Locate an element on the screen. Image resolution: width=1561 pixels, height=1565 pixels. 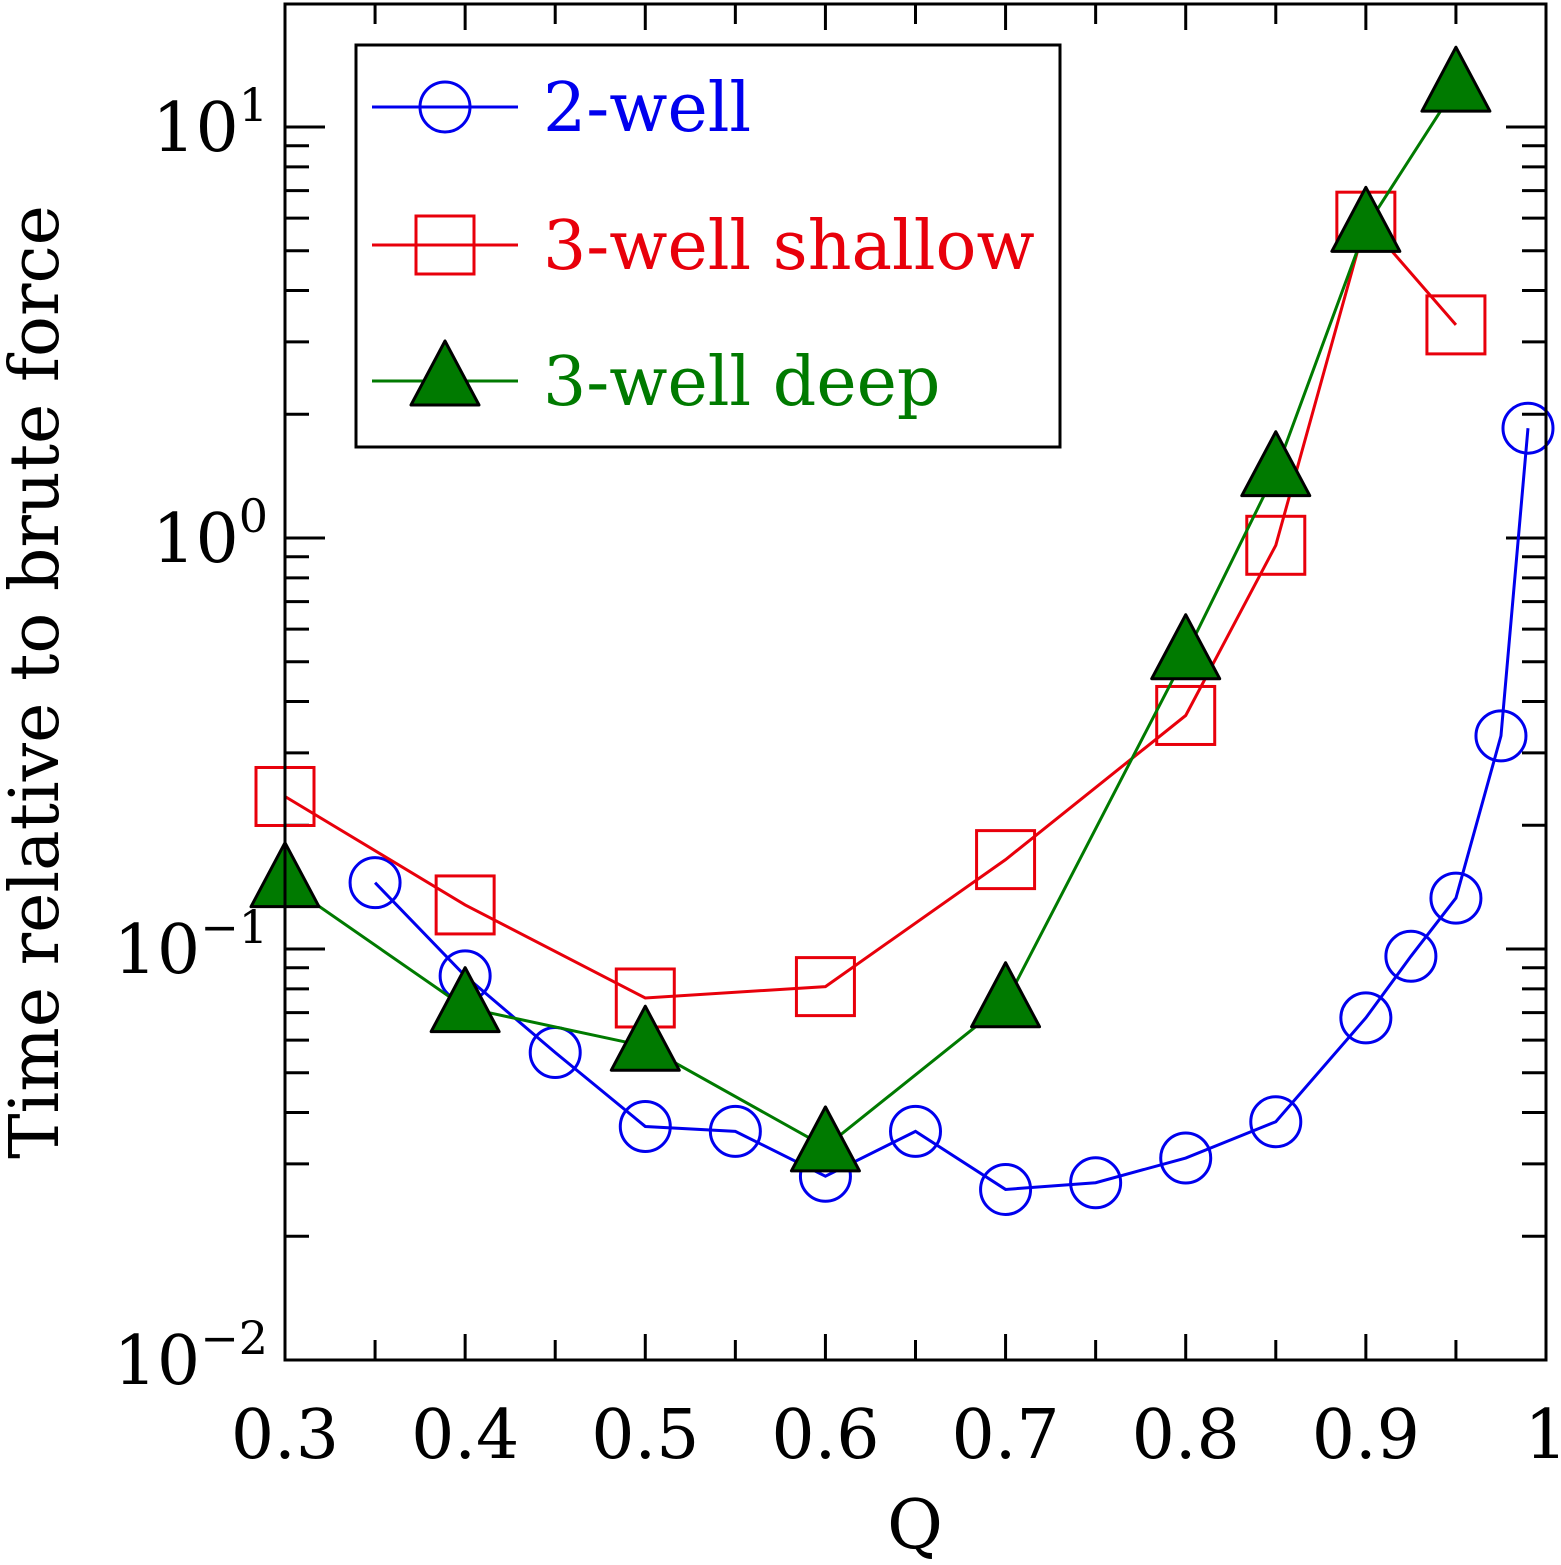
y-axis-label: Time relative to brute force is located at coordinates (37, 682).